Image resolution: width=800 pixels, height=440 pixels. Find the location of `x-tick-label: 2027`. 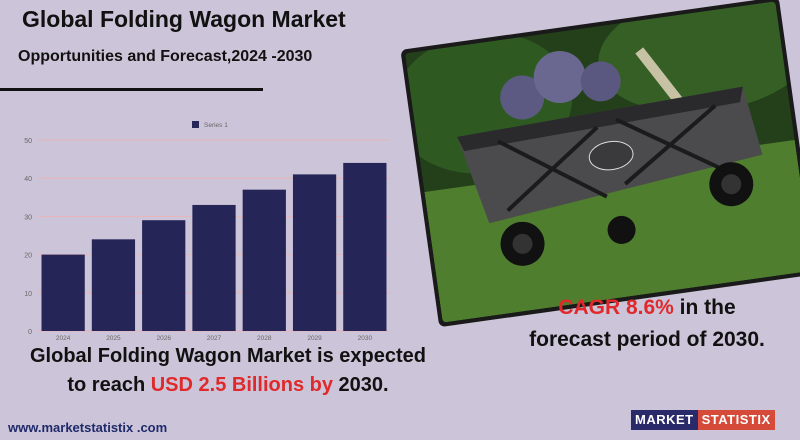

x-tick-label: 2027 is located at coordinates (214, 338).